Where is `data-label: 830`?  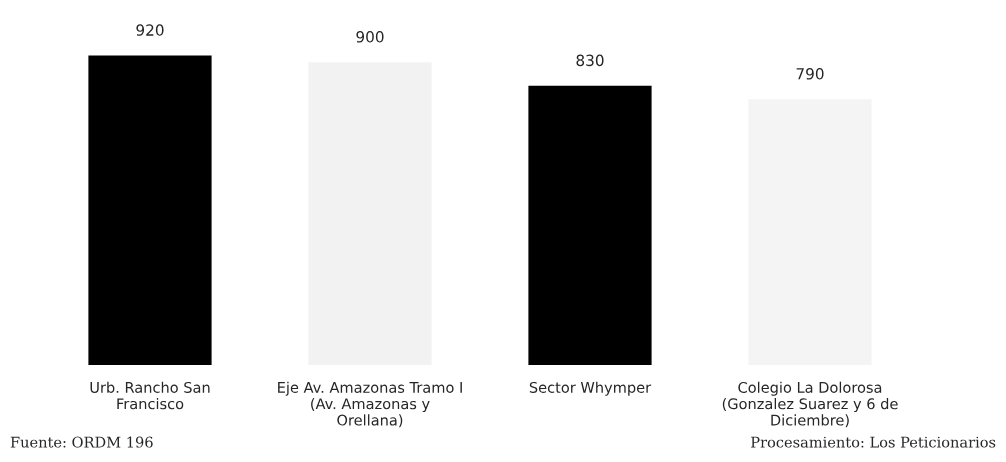 data-label: 830 is located at coordinates (590, 60).